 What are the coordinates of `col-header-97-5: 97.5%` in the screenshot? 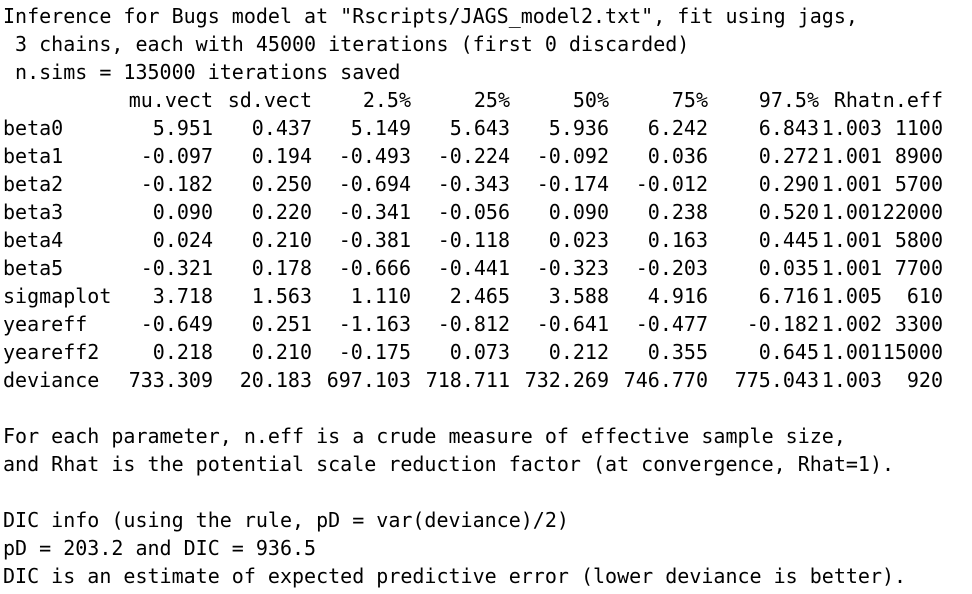 It's located at (788, 100).